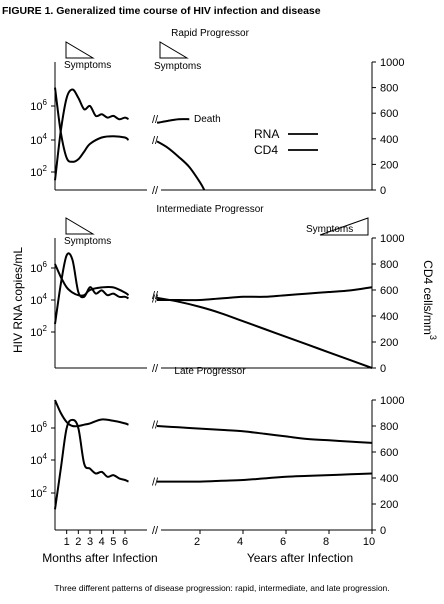  I want to click on panel-title: Intermediate Progressor, so click(210, 209).